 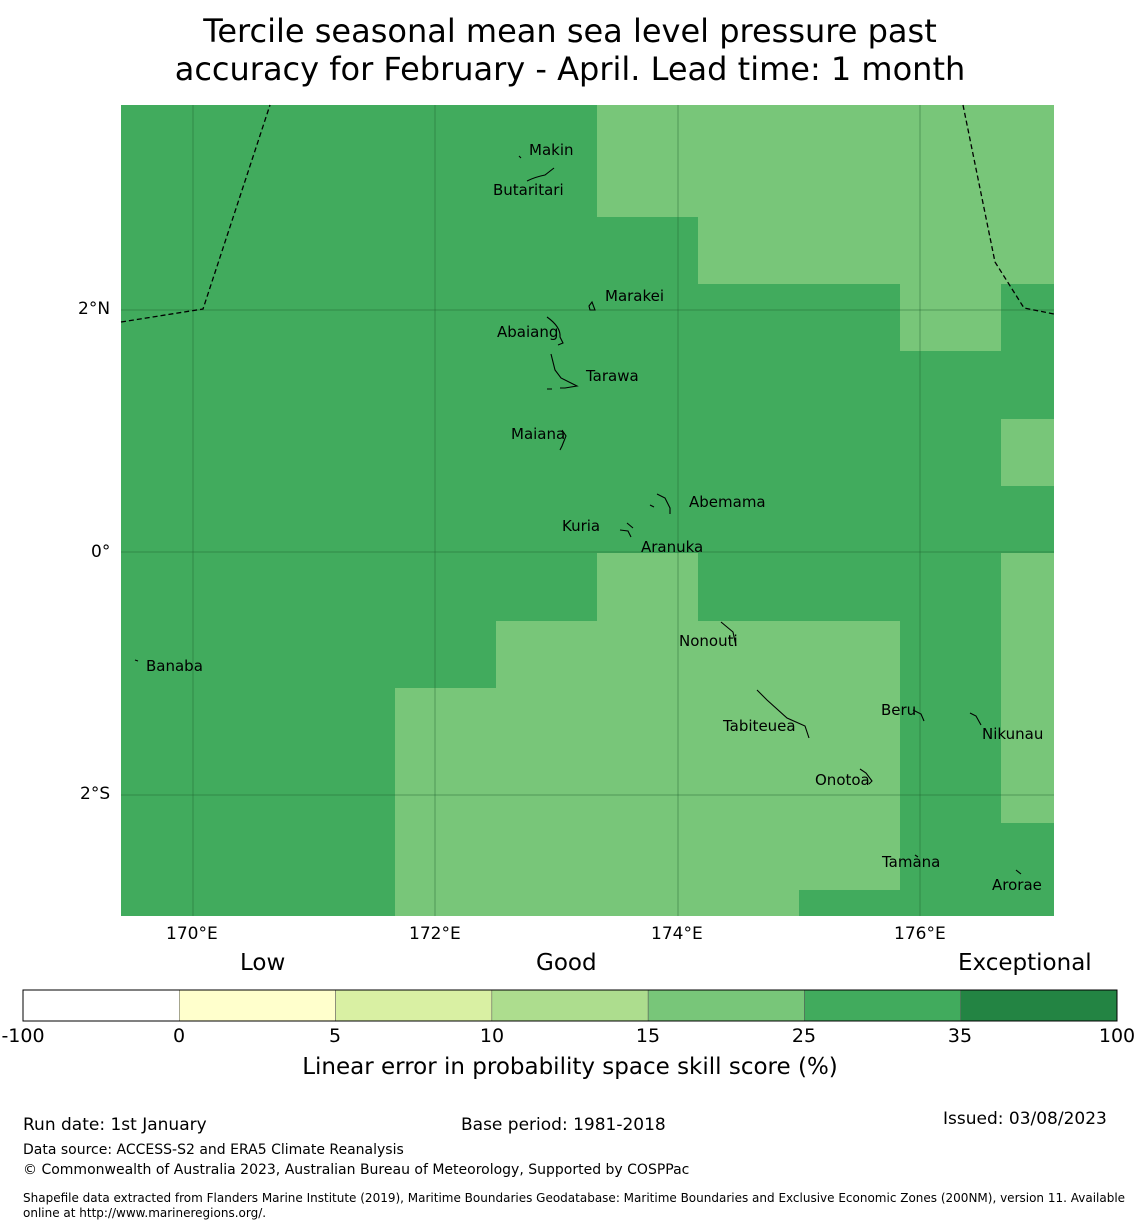 What do you see at coordinates (660, 503) in the screenshot?
I see `abemama-outline` at bounding box center [660, 503].